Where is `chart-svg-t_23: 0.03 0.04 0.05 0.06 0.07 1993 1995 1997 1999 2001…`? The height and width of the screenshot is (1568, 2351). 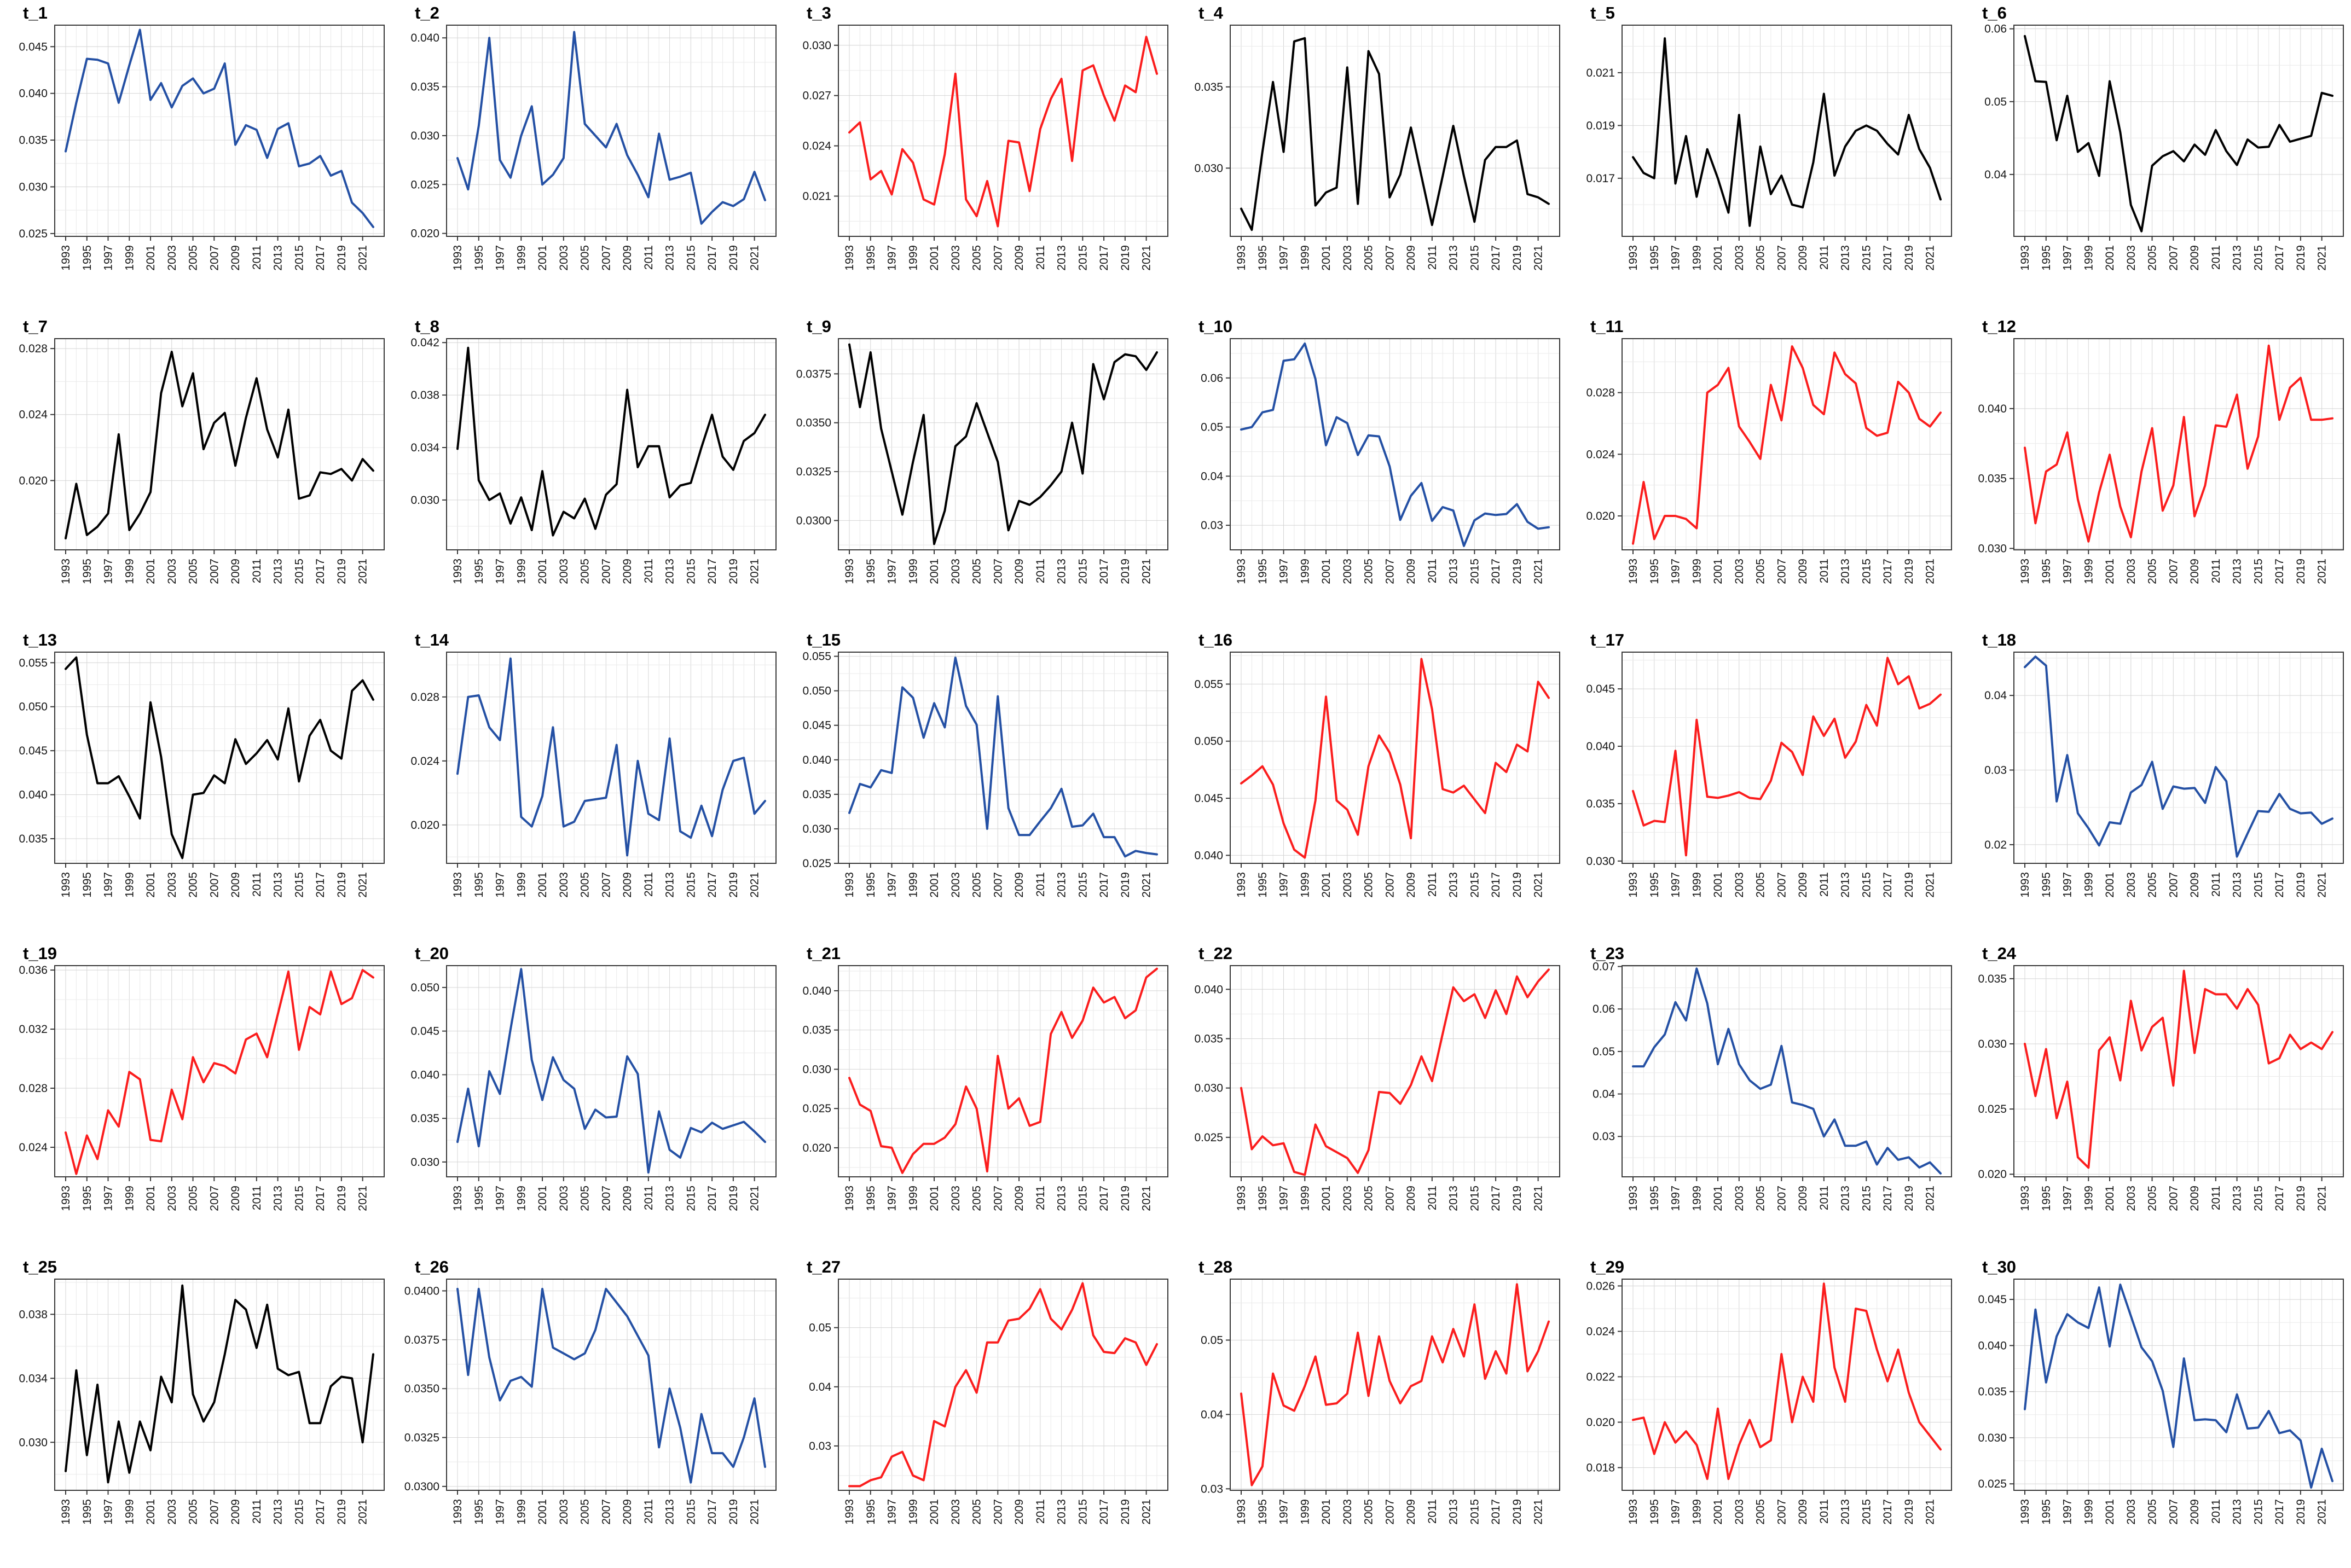 chart-svg-t_23: 0.03 0.04 0.05 0.06 0.07 1993 1995 1997 1999 2001… is located at coordinates (1771, 1077).